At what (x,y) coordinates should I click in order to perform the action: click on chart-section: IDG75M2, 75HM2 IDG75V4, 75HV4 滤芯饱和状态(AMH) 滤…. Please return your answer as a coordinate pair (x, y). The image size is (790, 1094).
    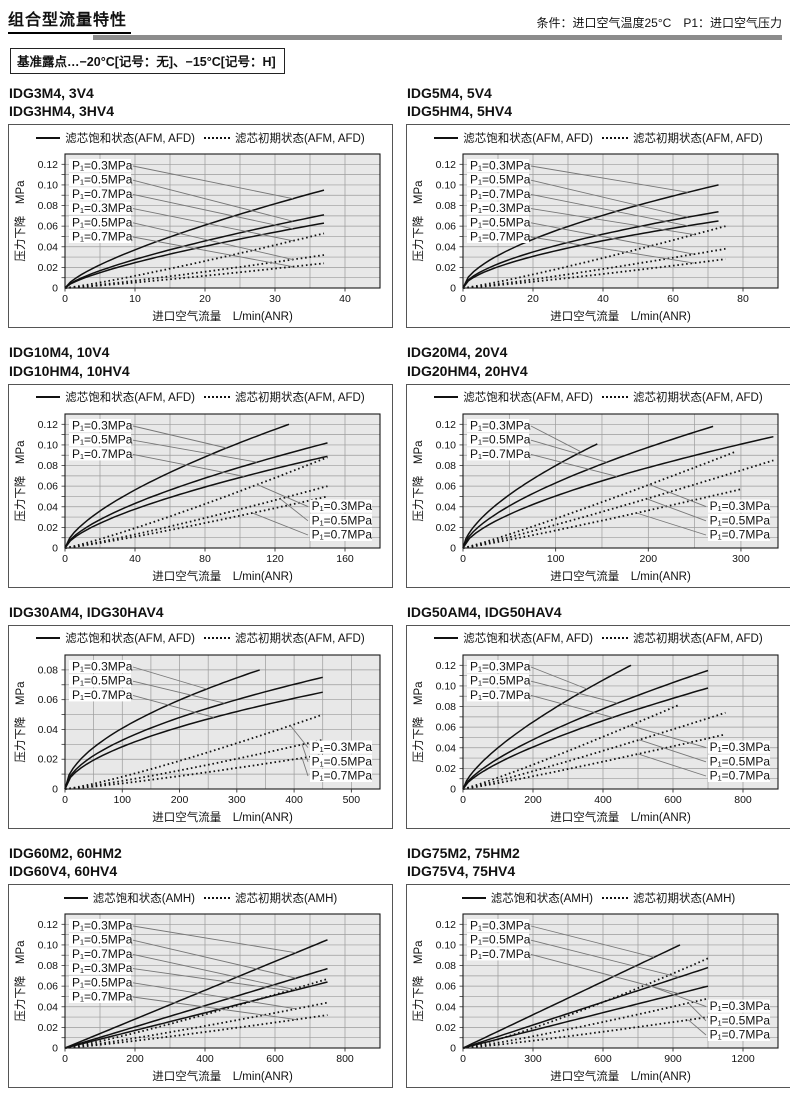
    Looking at the image, I should click on (598, 966).